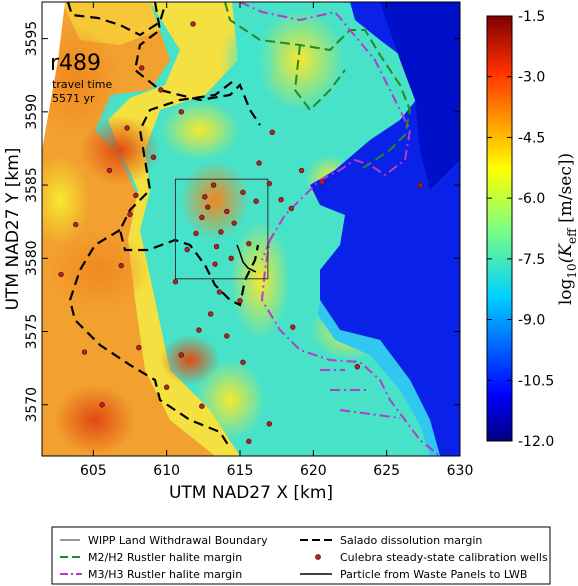 This screenshot has height=586, width=578. Describe the element at coordinates (420, 96) in the screenshot. I see `field-blue-deep` at that location.